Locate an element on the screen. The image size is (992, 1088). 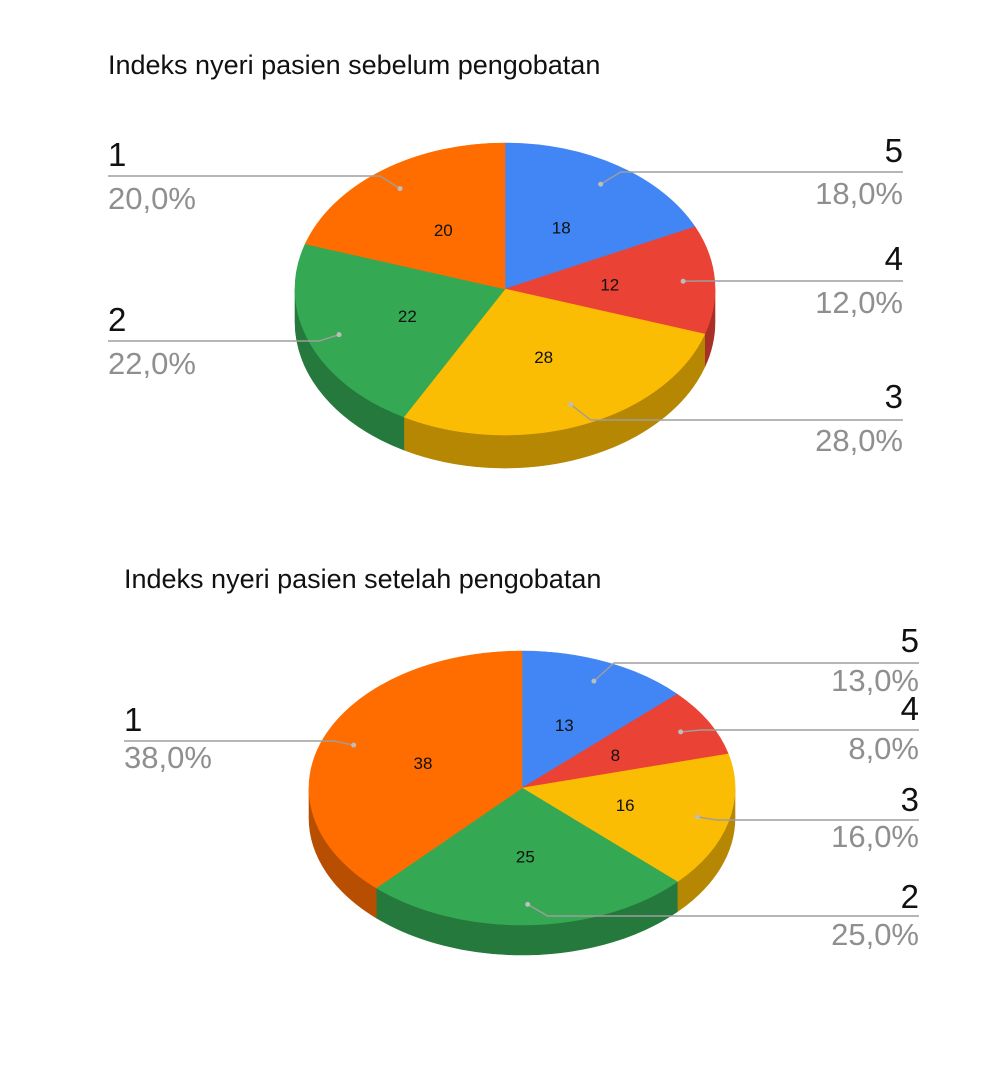
slice-value-2: 25 is located at coordinates (525, 856).